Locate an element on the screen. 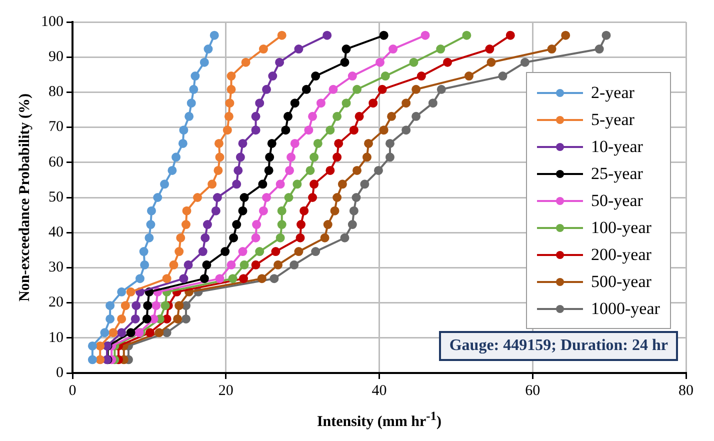 The width and height of the screenshot is (714, 441). y-tick-label: 20 is located at coordinates (56, 302).